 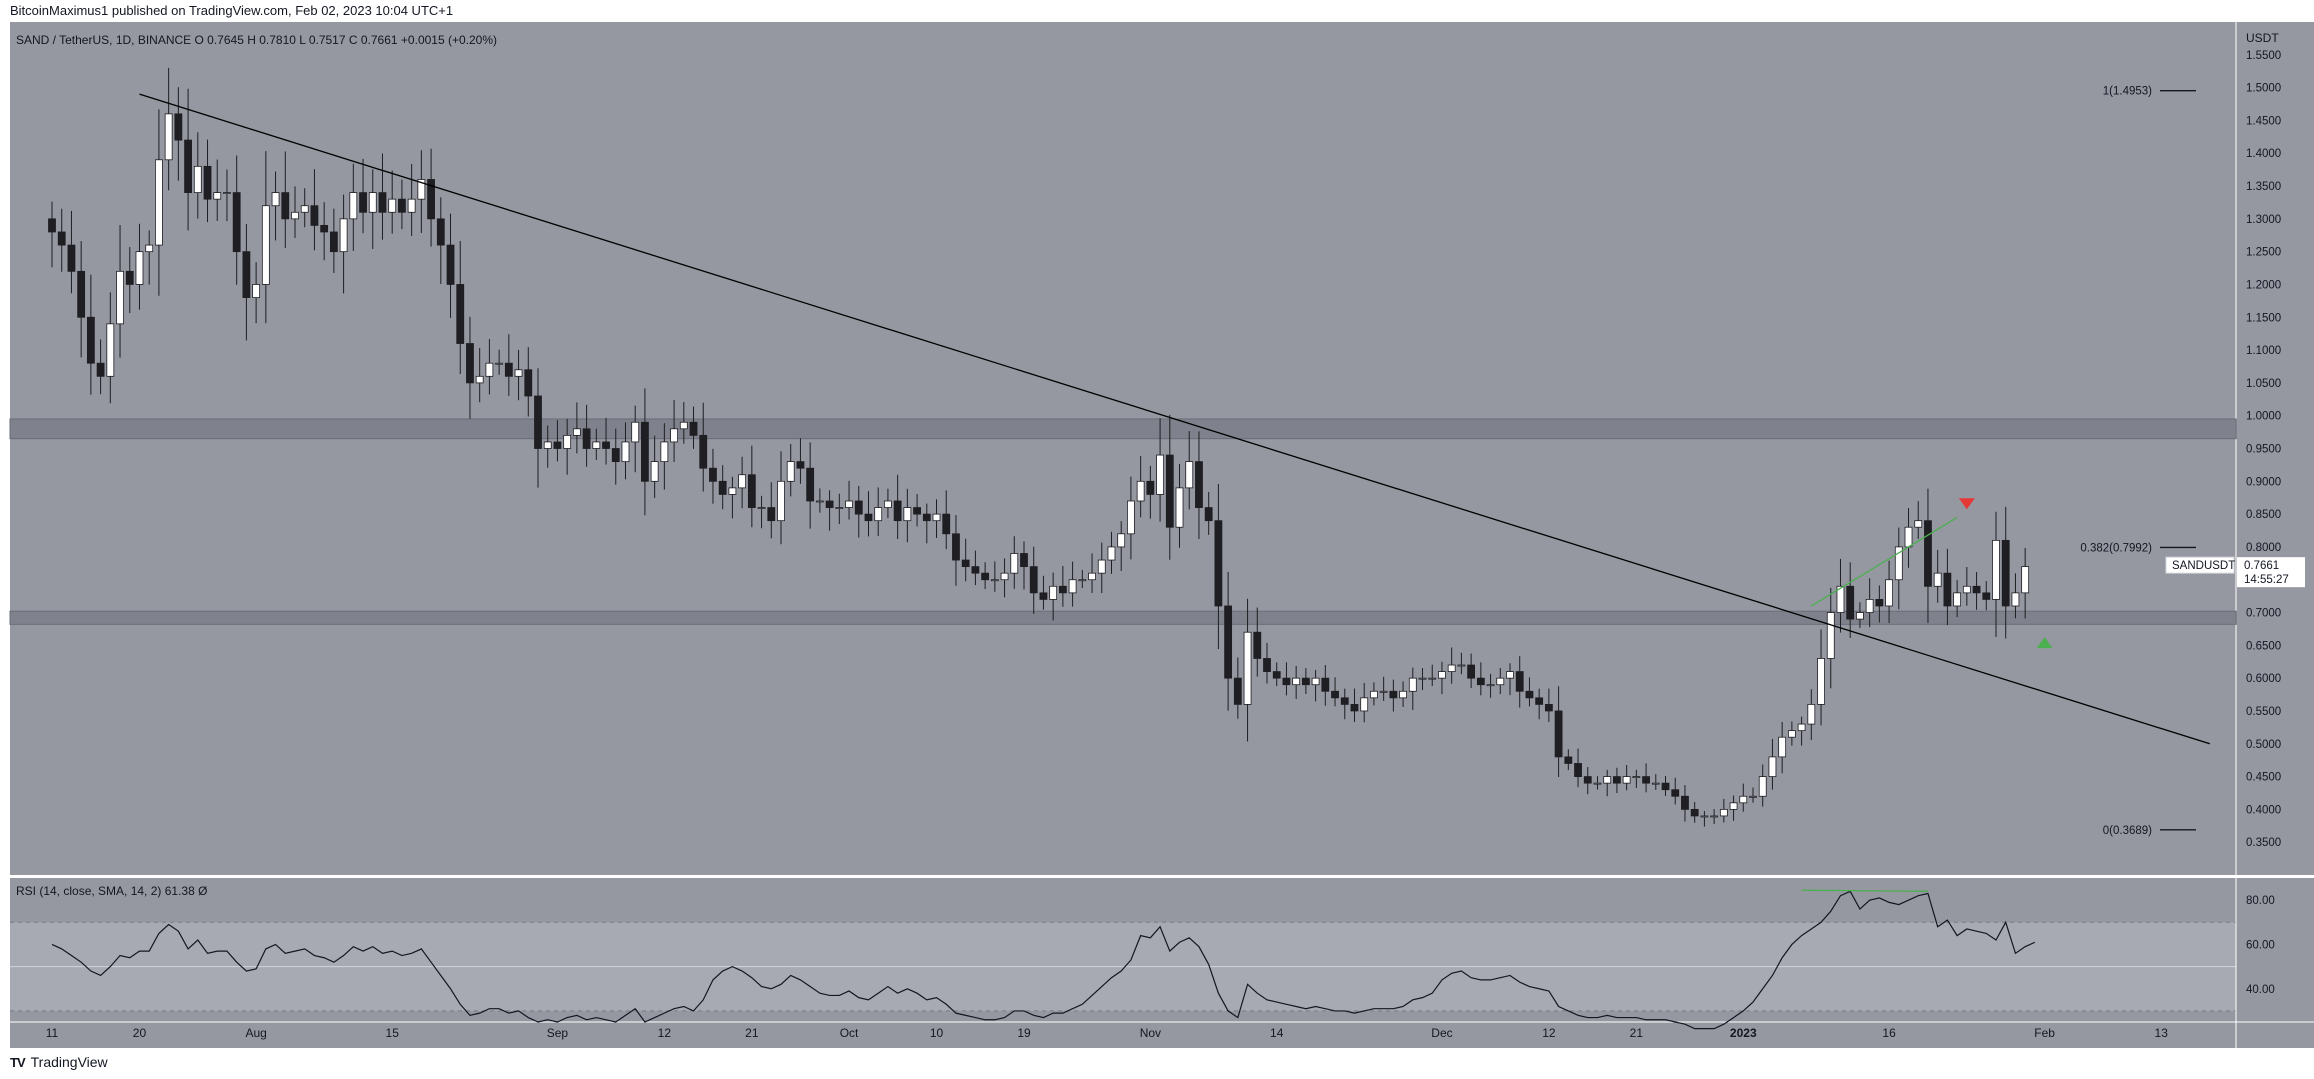 I want to click on rsi-legend-label: RSI (14, close, SMA, 14, 2), so click(x=90, y=891).